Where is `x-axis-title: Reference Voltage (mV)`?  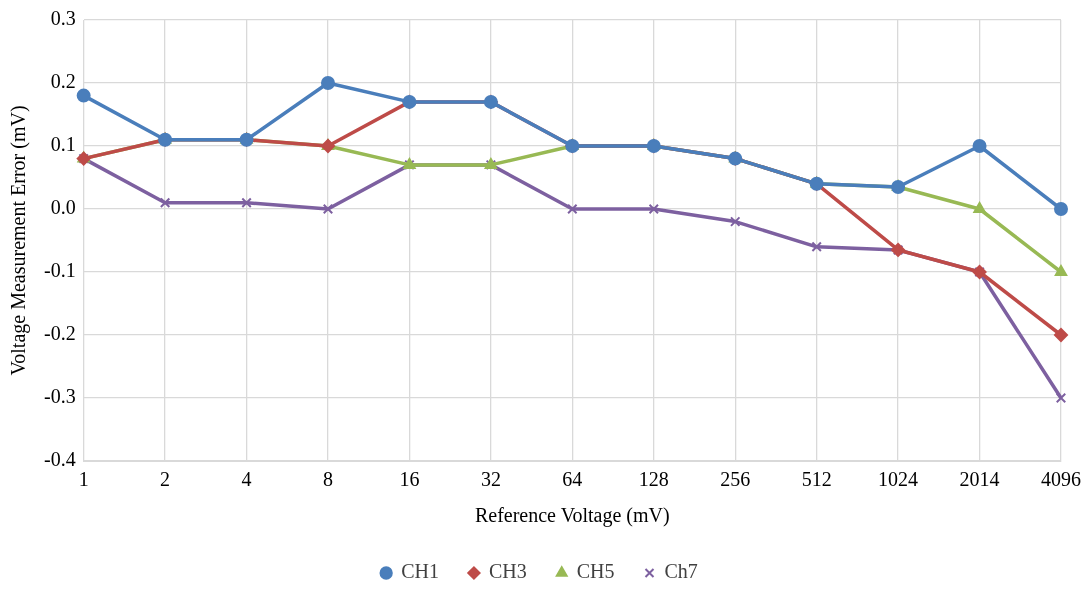
x-axis-title: Reference Voltage (mV) is located at coordinates (572, 516).